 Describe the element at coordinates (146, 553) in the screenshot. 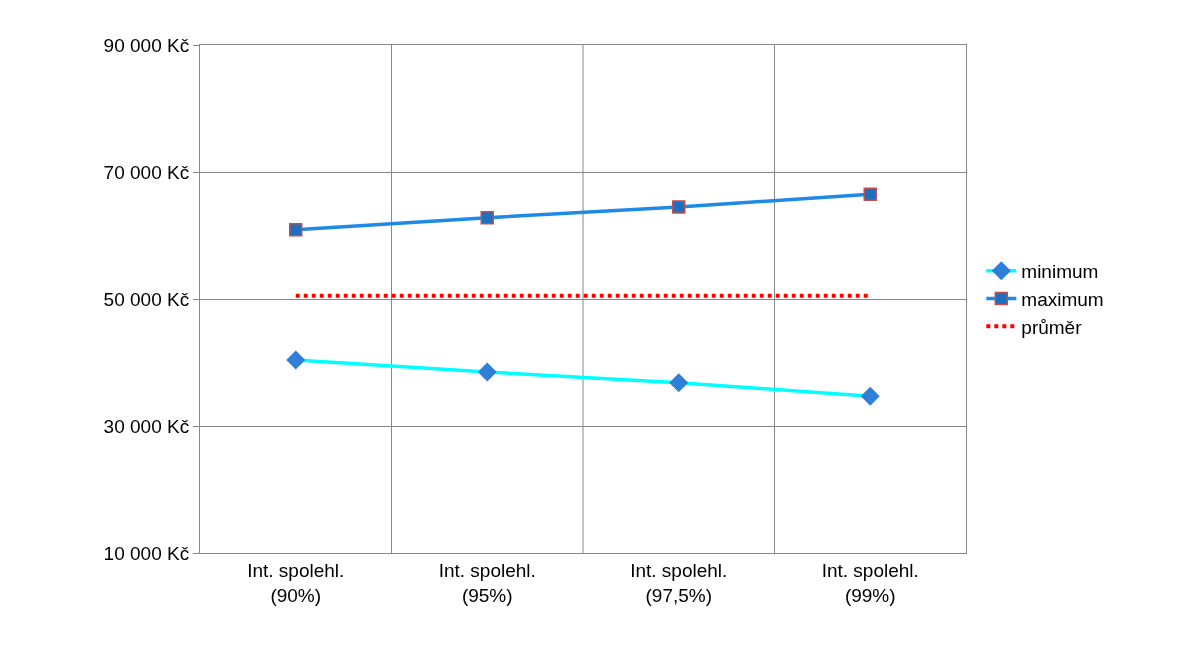

I see `y-tick-label: 10 000 Kč` at that location.